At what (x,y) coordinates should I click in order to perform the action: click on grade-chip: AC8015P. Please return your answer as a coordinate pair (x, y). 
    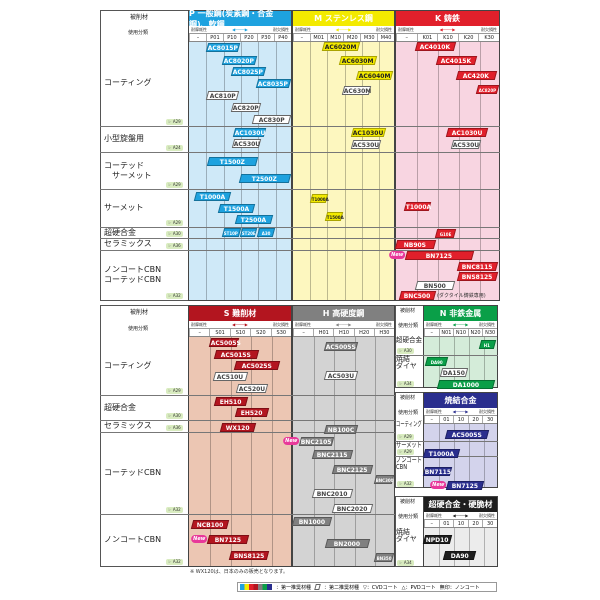
    Looking at the image, I should click on (223, 47).